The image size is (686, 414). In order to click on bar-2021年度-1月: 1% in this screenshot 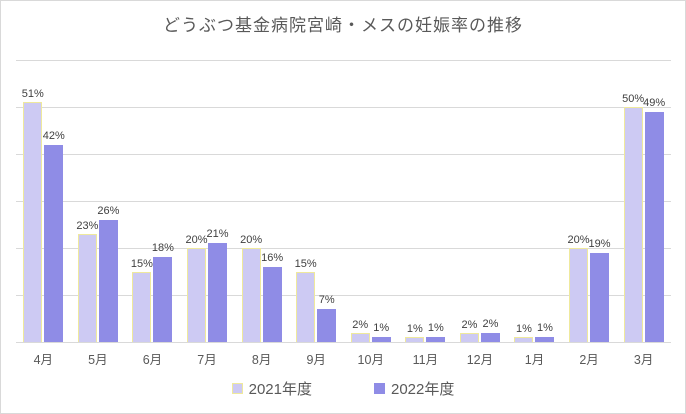, I will do `click(524, 332)`.